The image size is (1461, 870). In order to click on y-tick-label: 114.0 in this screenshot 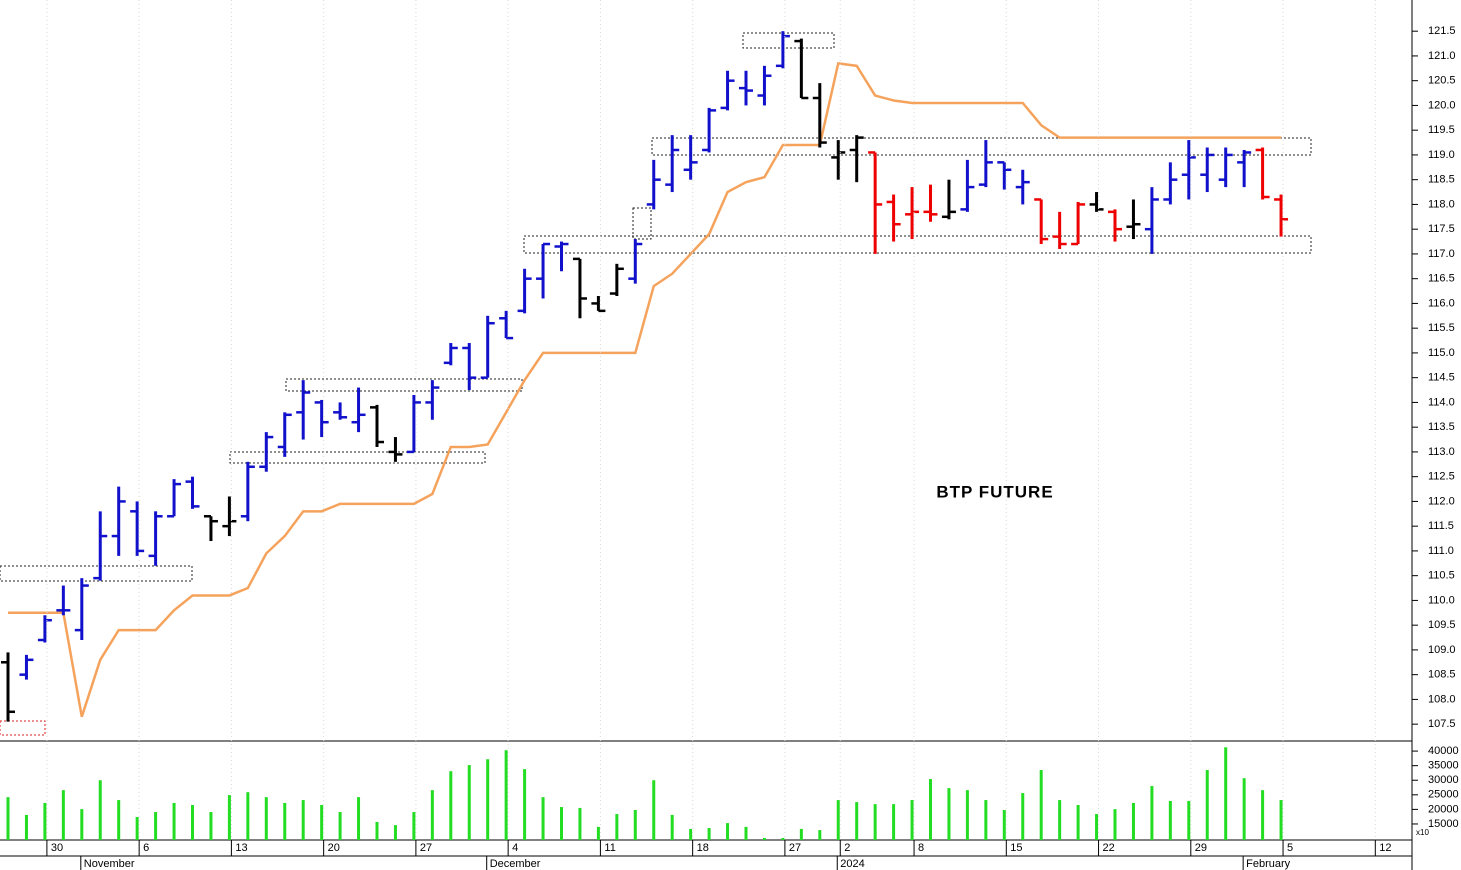, I will do `click(1441, 402)`.